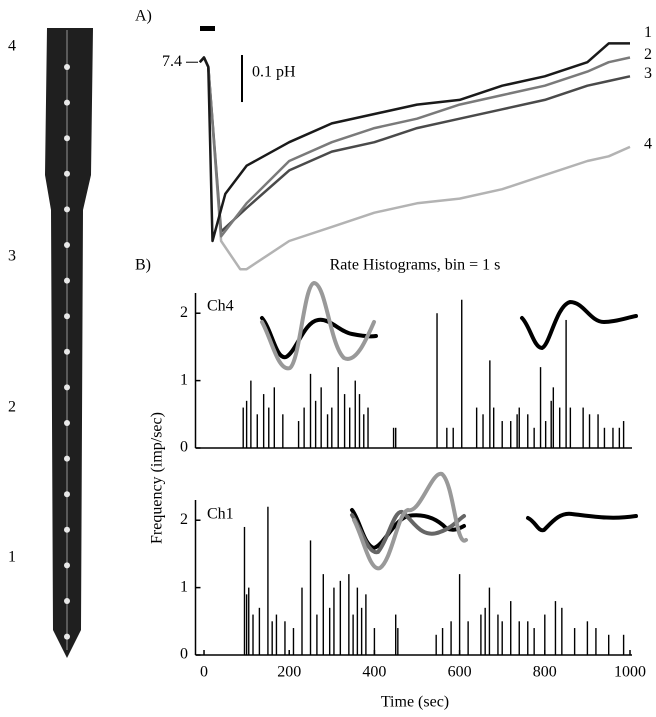 This screenshot has width=656, height=717. I want to click on y-tick-label: 7.4, so click(172, 61).